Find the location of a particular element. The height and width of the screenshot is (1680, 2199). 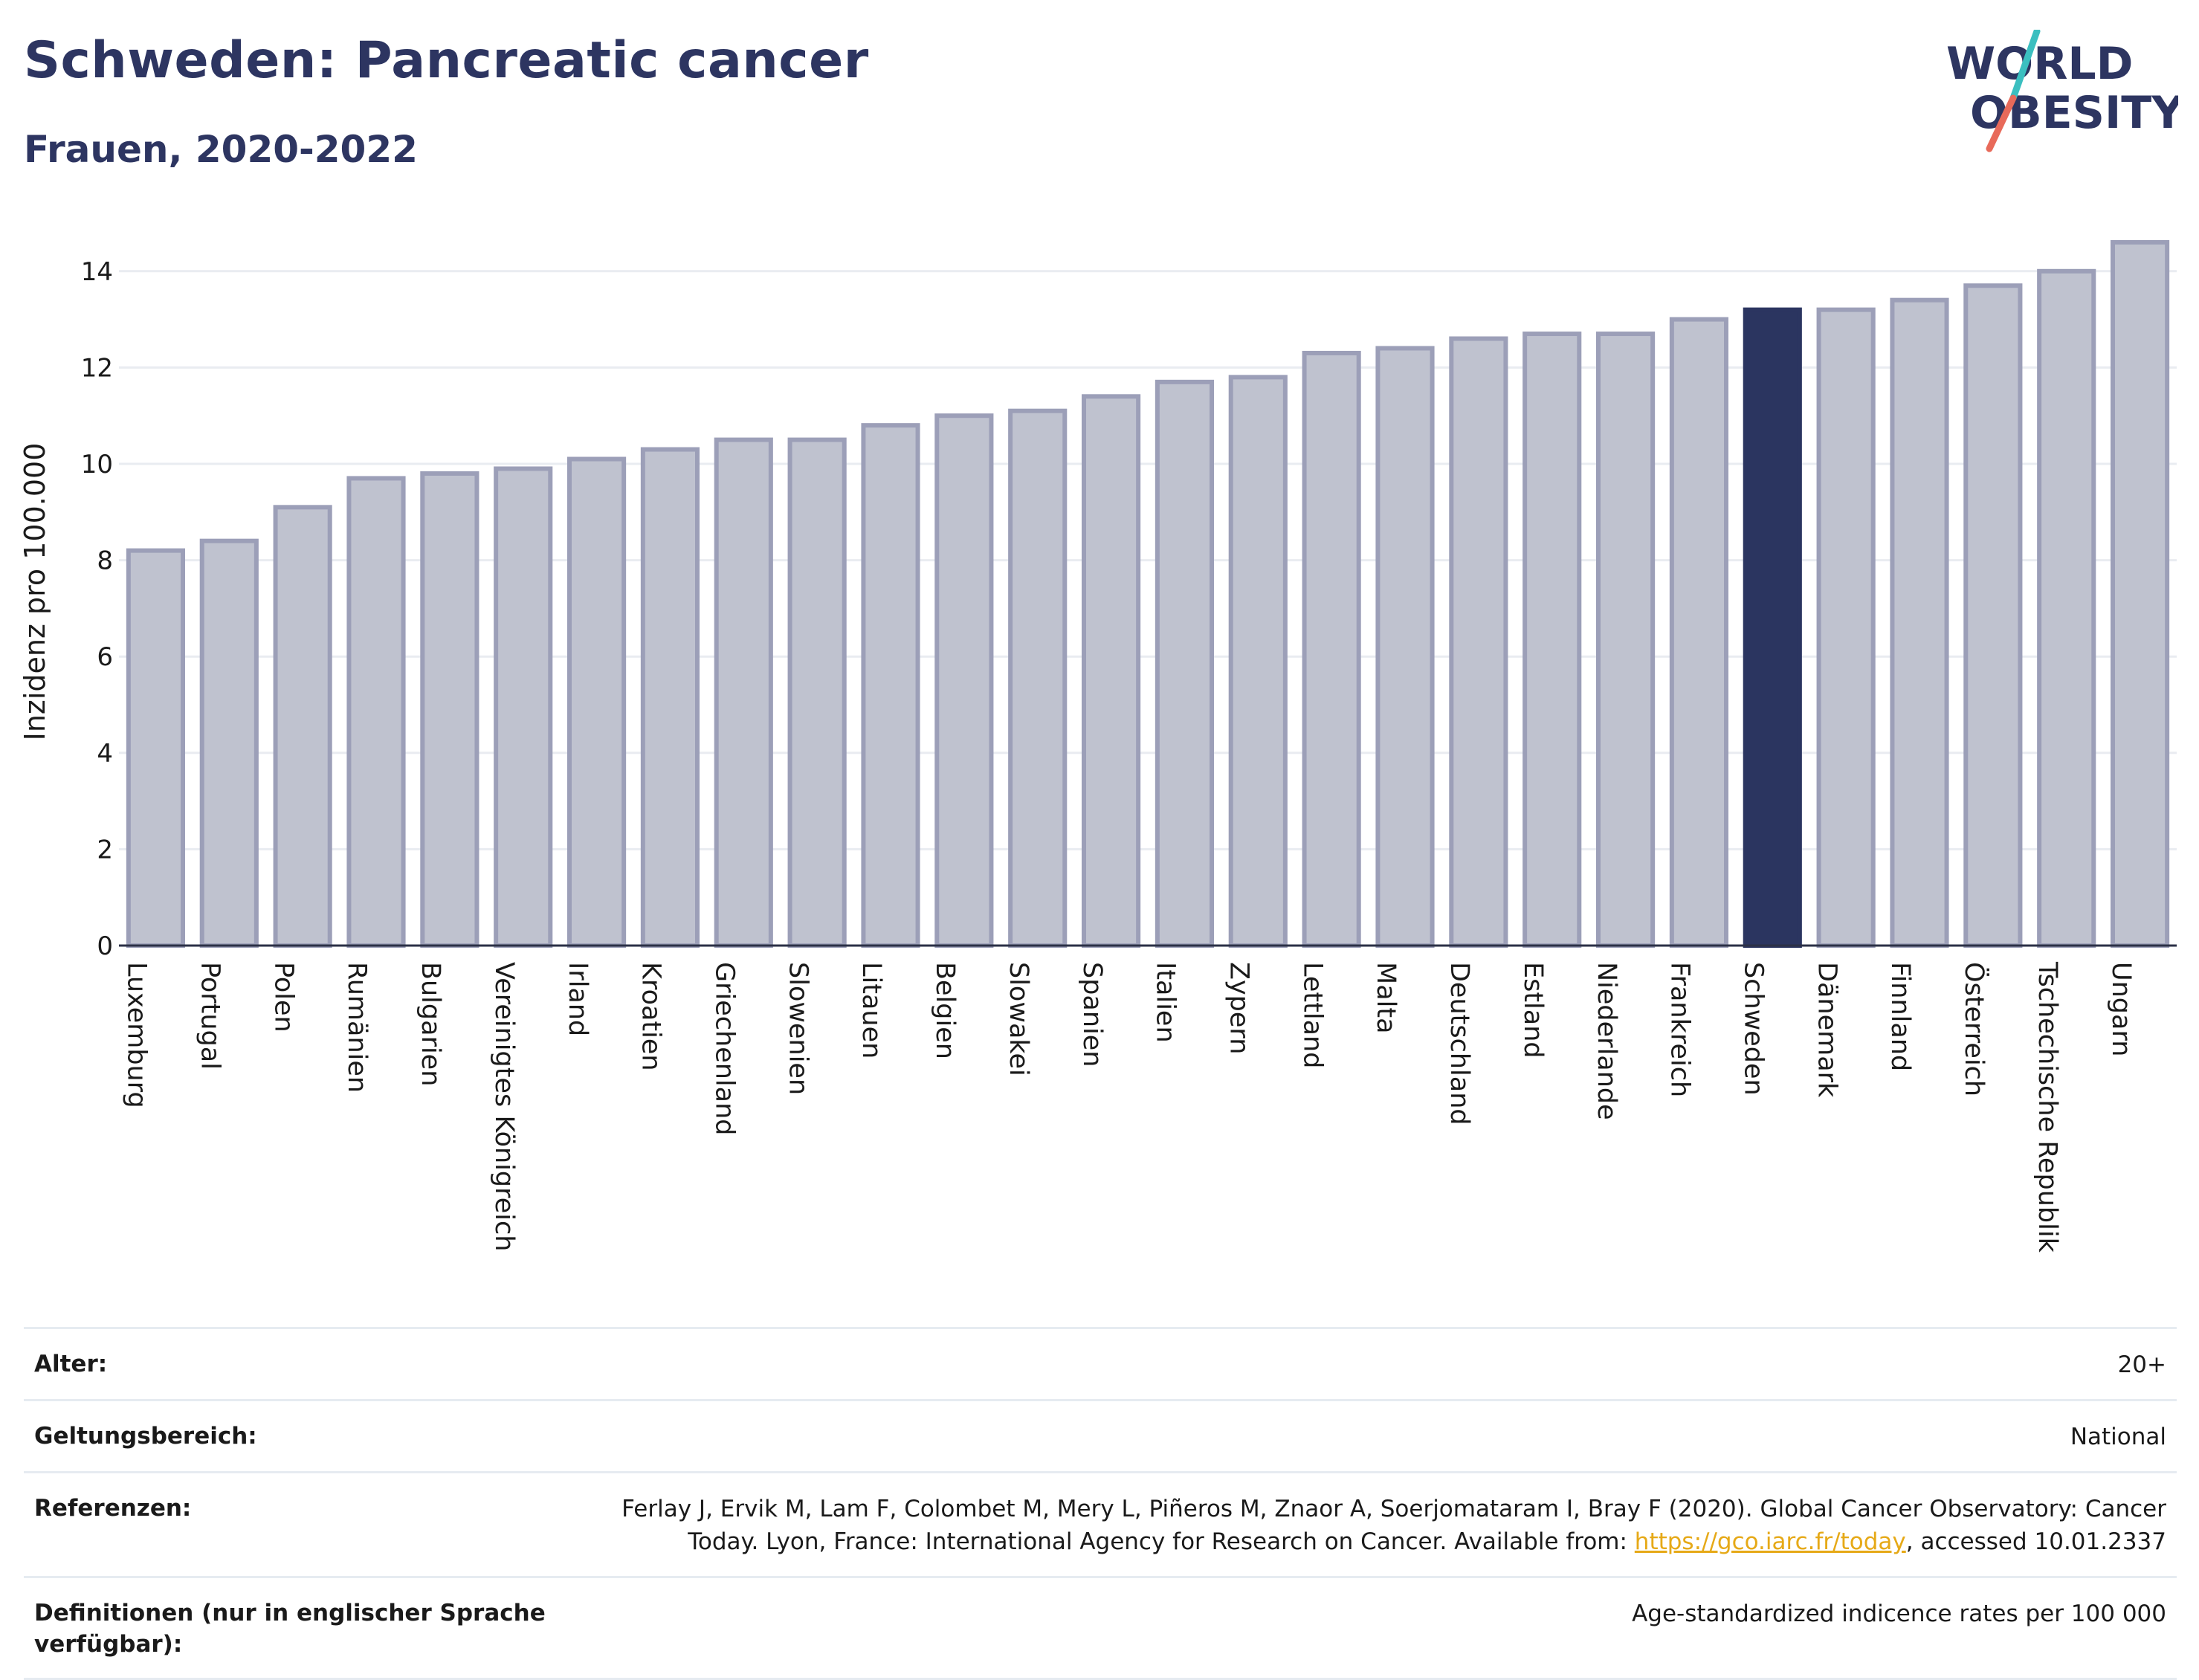

x-tick-label: Portugal is located at coordinates (210, 1016).